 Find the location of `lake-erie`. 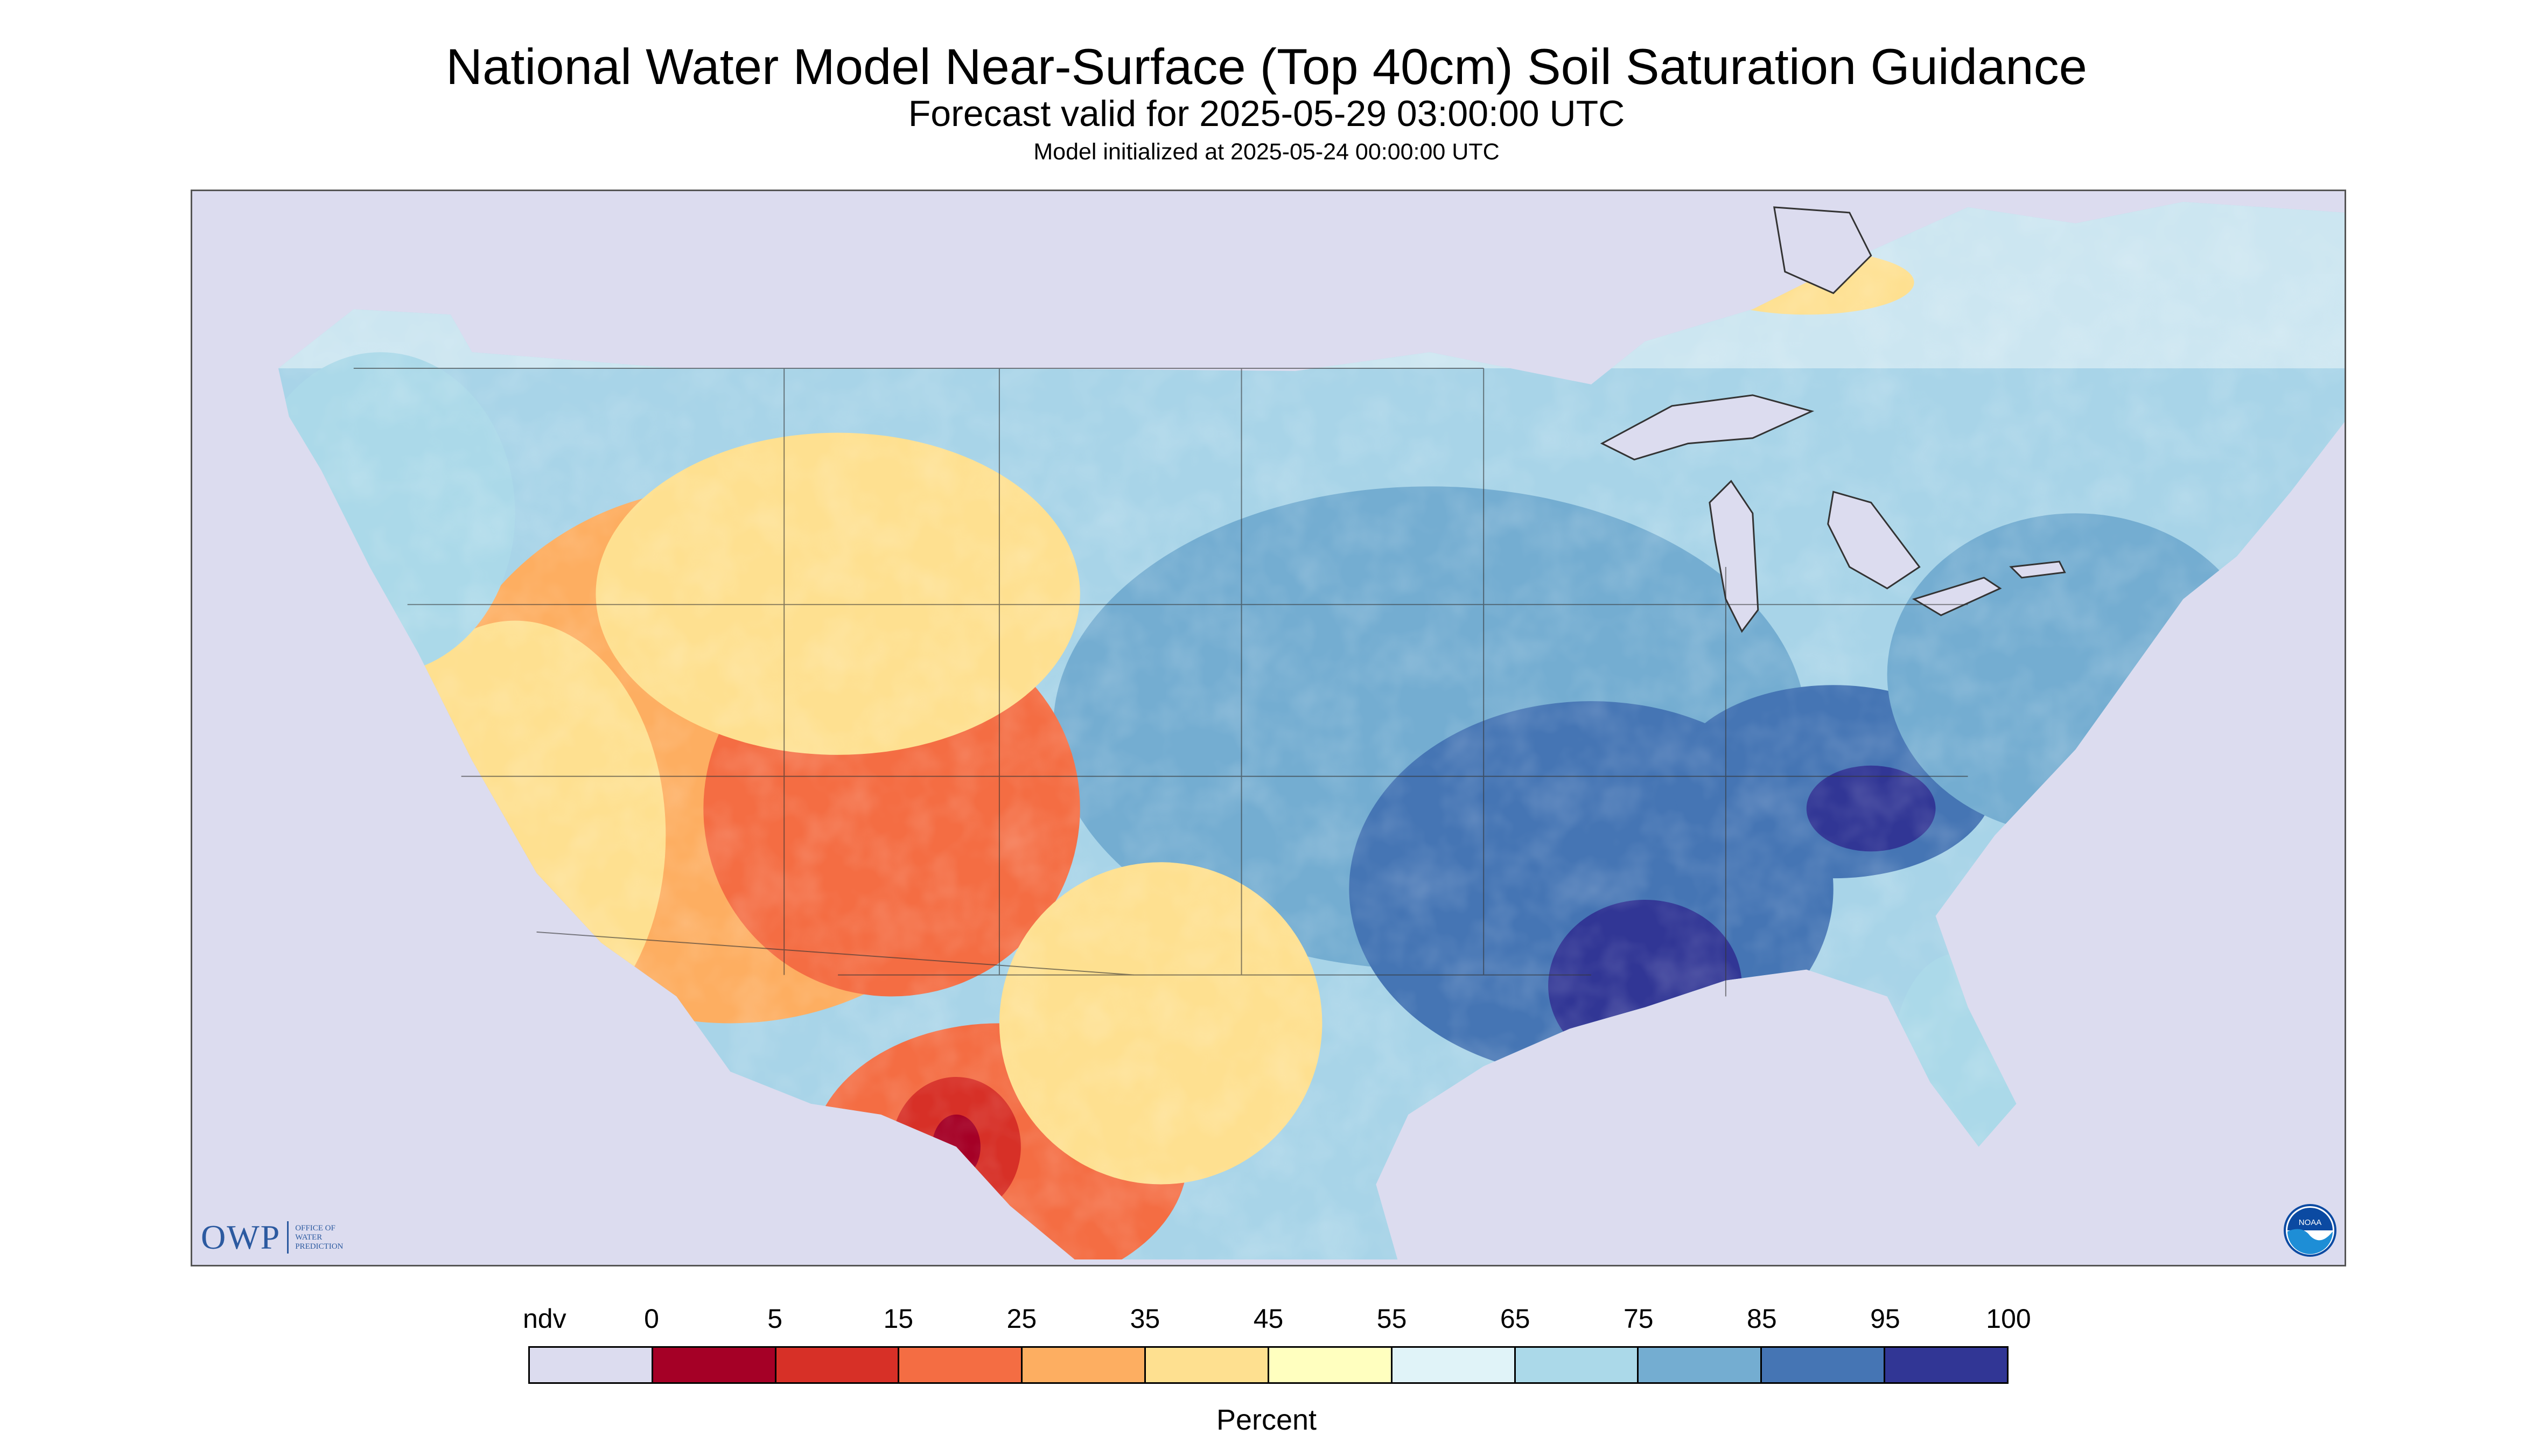

lake-erie is located at coordinates (1957, 597).